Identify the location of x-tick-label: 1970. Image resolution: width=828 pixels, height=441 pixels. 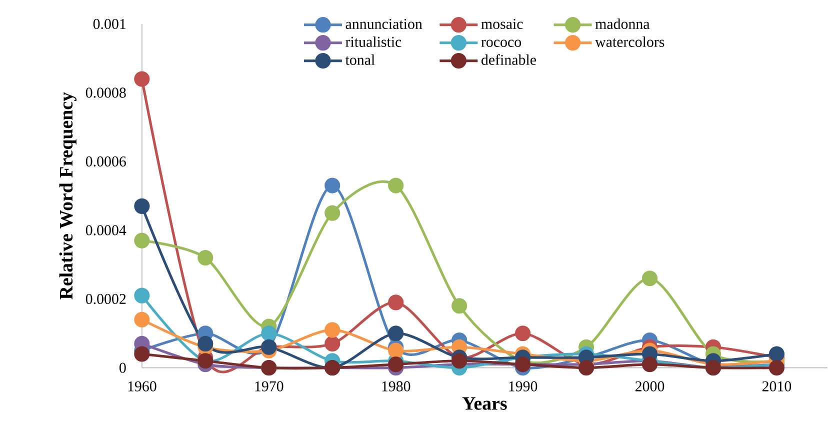
(269, 386).